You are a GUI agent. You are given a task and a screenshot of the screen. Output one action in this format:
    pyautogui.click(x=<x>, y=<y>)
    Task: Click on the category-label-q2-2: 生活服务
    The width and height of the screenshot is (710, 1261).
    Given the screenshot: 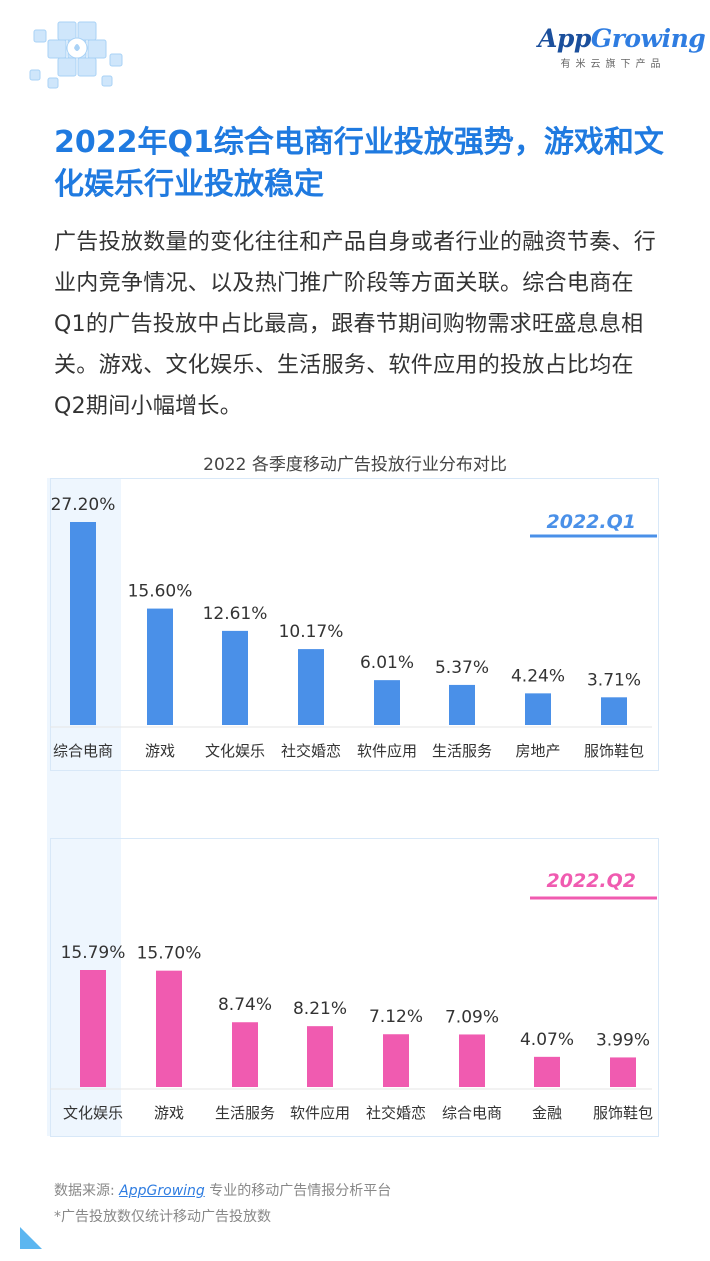 What is the action you would take?
    pyautogui.click(x=245, y=1113)
    